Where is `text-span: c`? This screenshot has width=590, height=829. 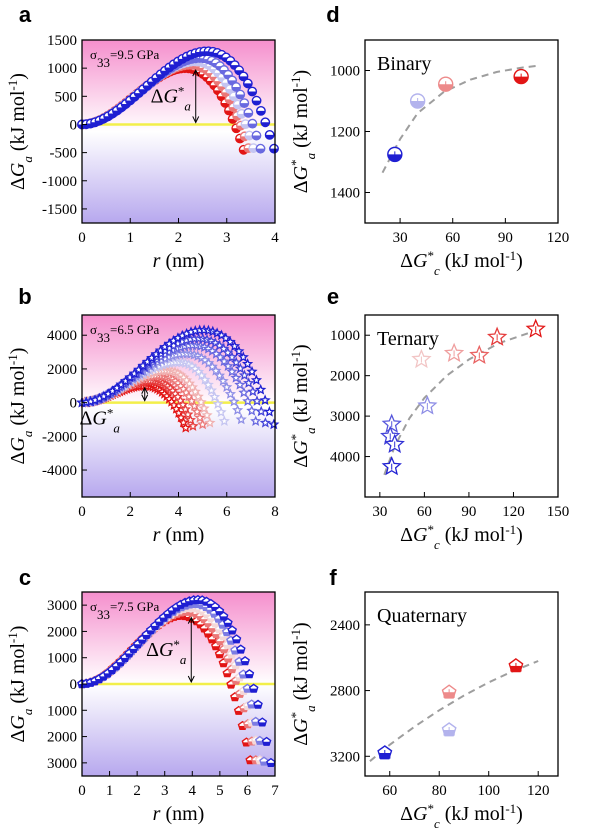 text-span: c is located at coordinates (437, 822).